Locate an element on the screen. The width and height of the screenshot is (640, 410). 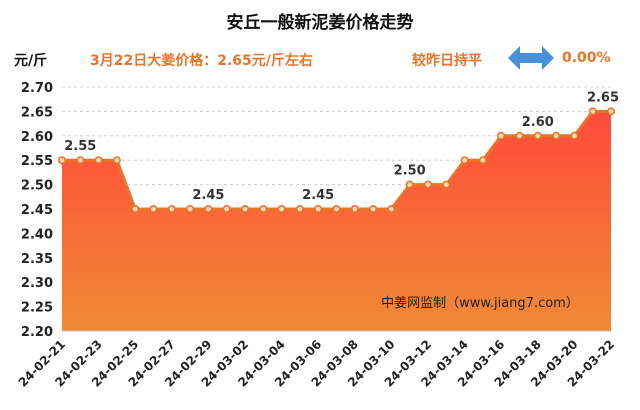
y-tick-label: 2.65 is located at coordinates (37, 112).